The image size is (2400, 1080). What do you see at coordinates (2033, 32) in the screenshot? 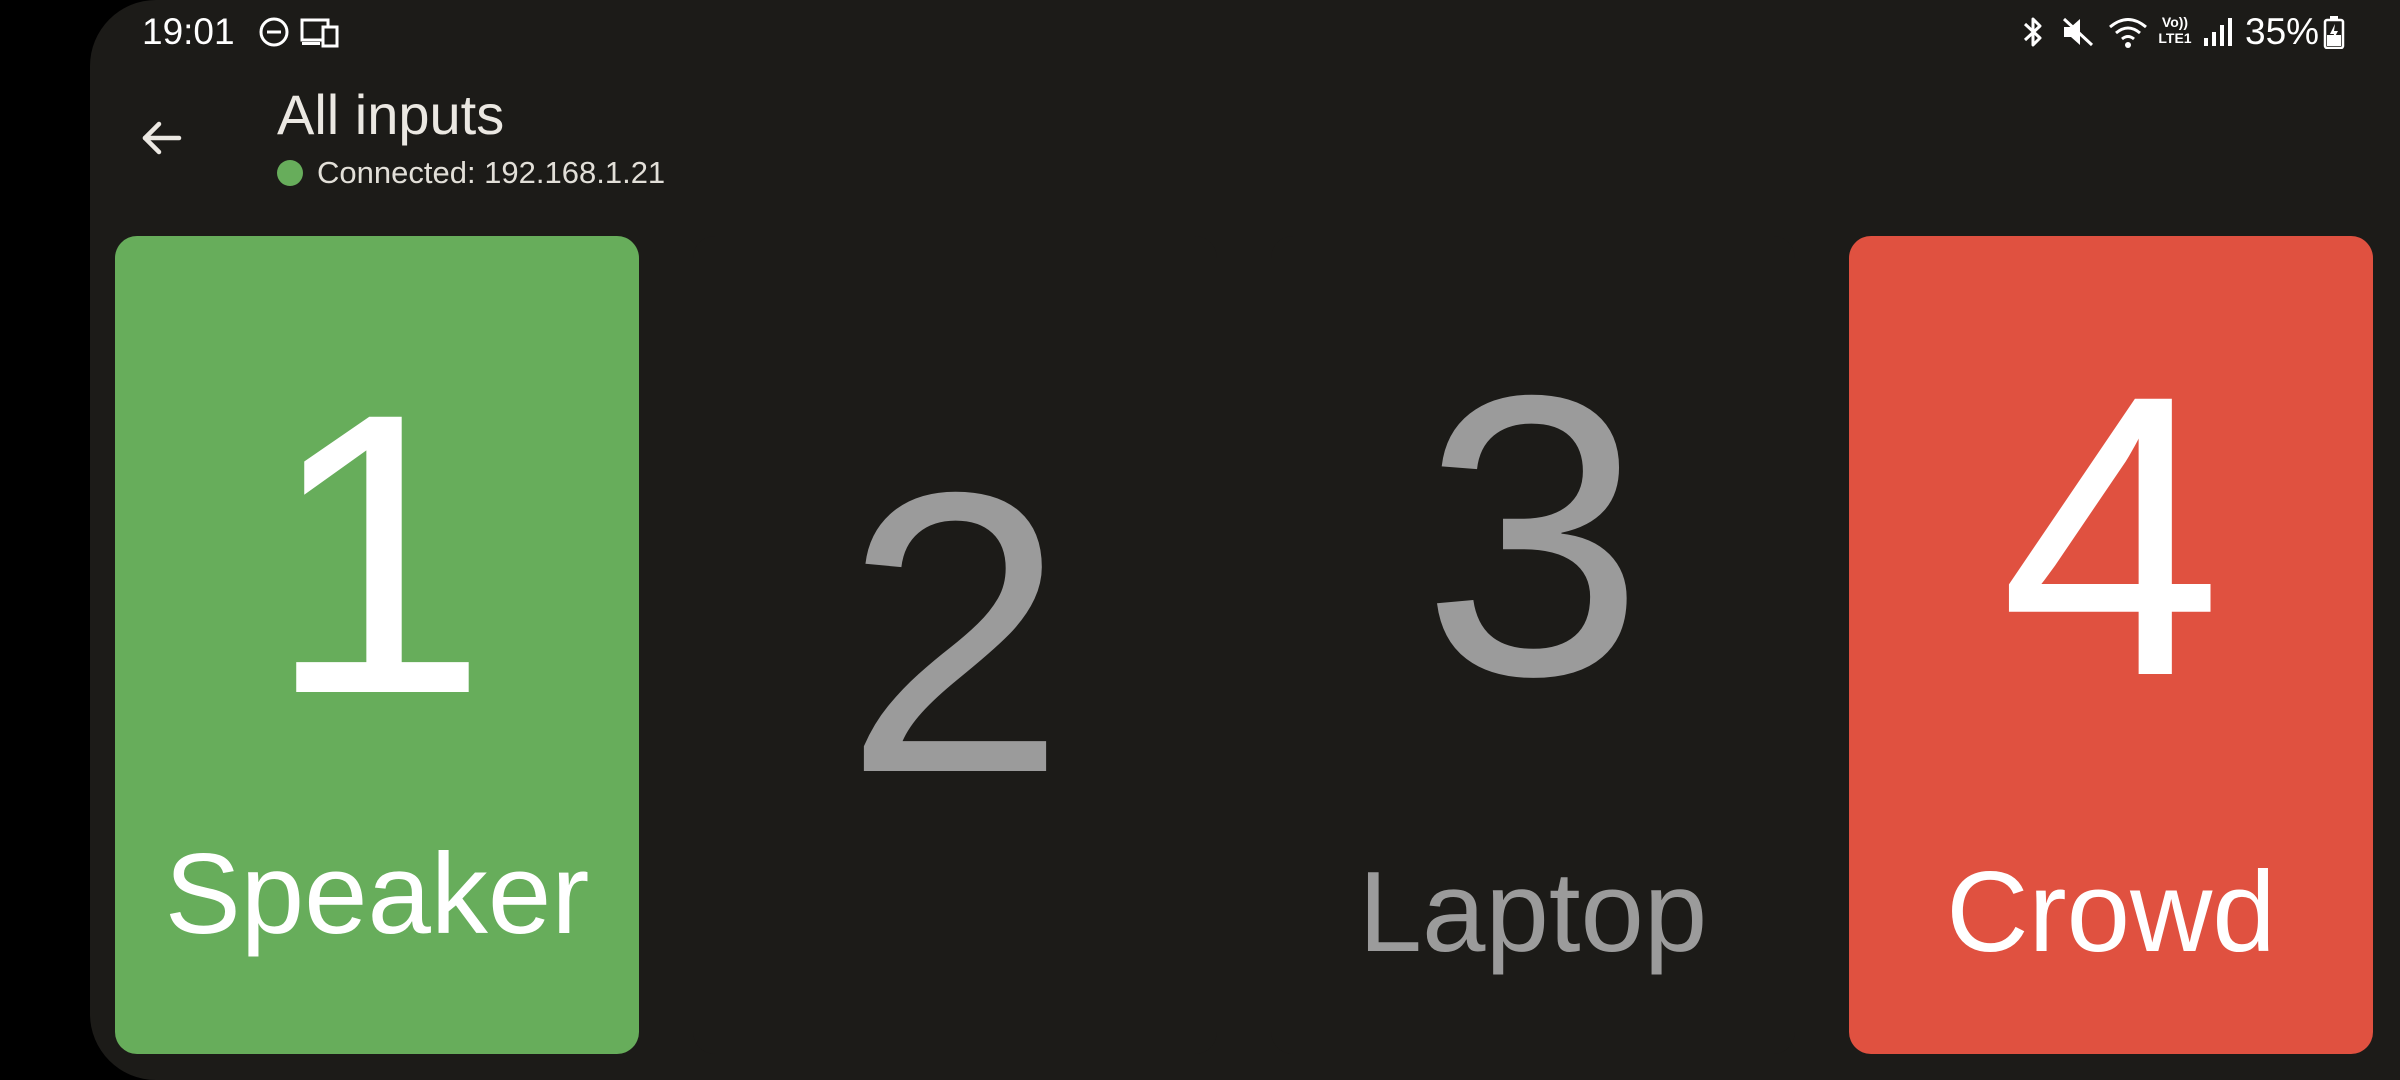
I see `bluetooth-icon` at bounding box center [2033, 32].